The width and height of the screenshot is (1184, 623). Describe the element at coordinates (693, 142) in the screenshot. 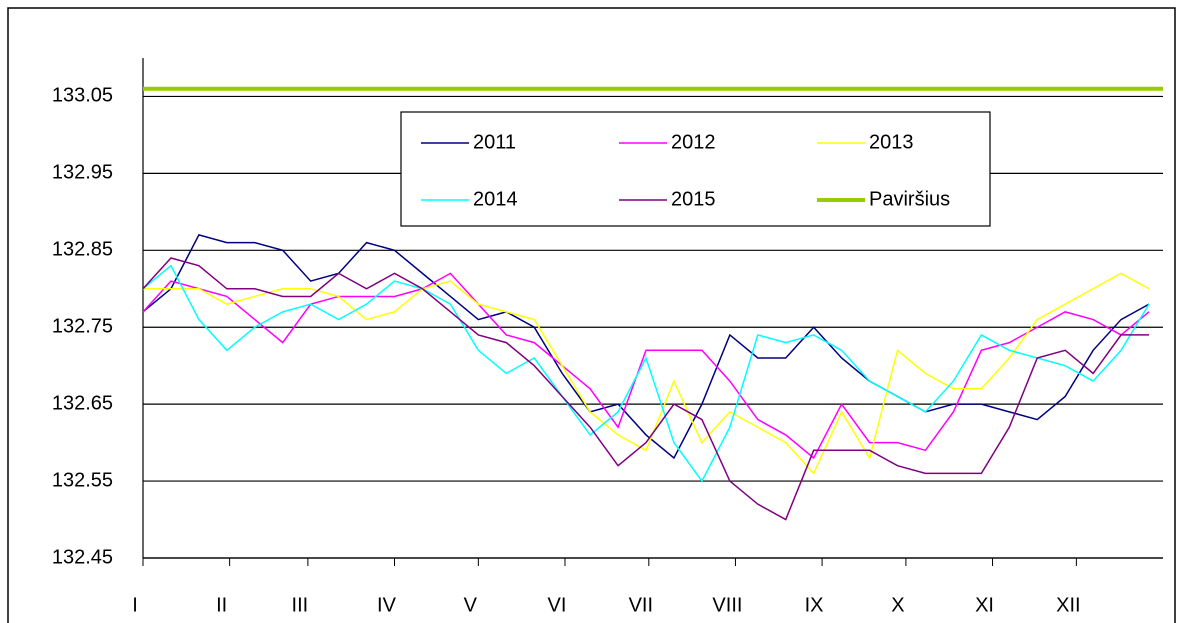

I see `legend-label: 2012` at that location.